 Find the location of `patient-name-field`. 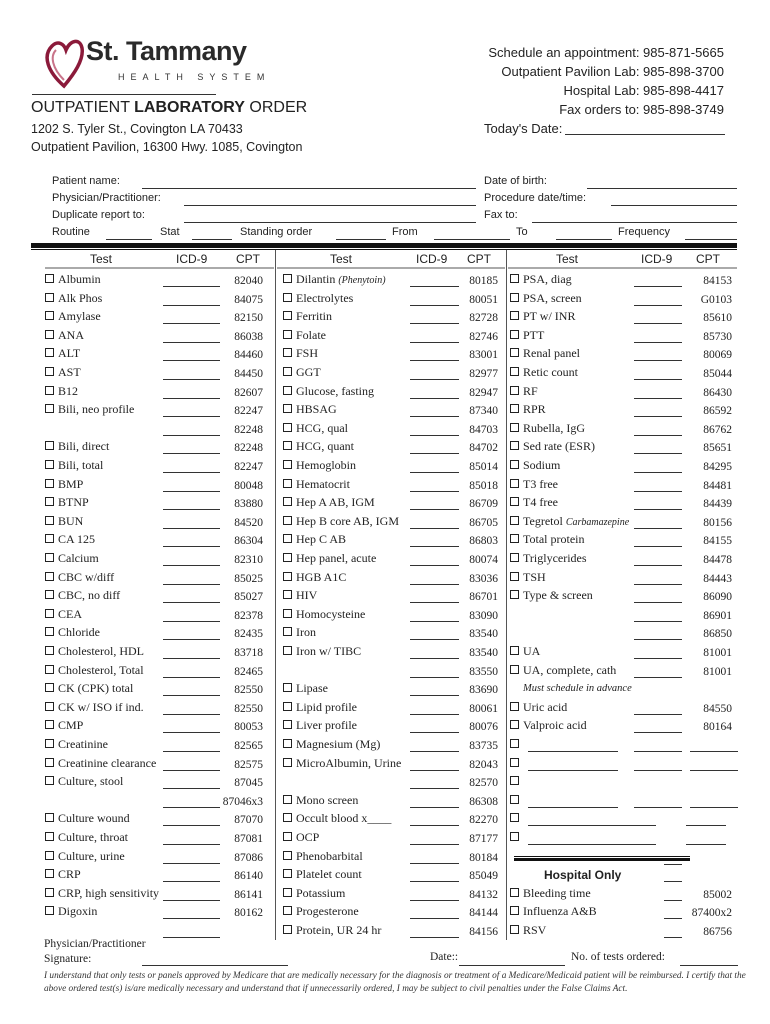

patient-name-field is located at coordinates (309, 188).